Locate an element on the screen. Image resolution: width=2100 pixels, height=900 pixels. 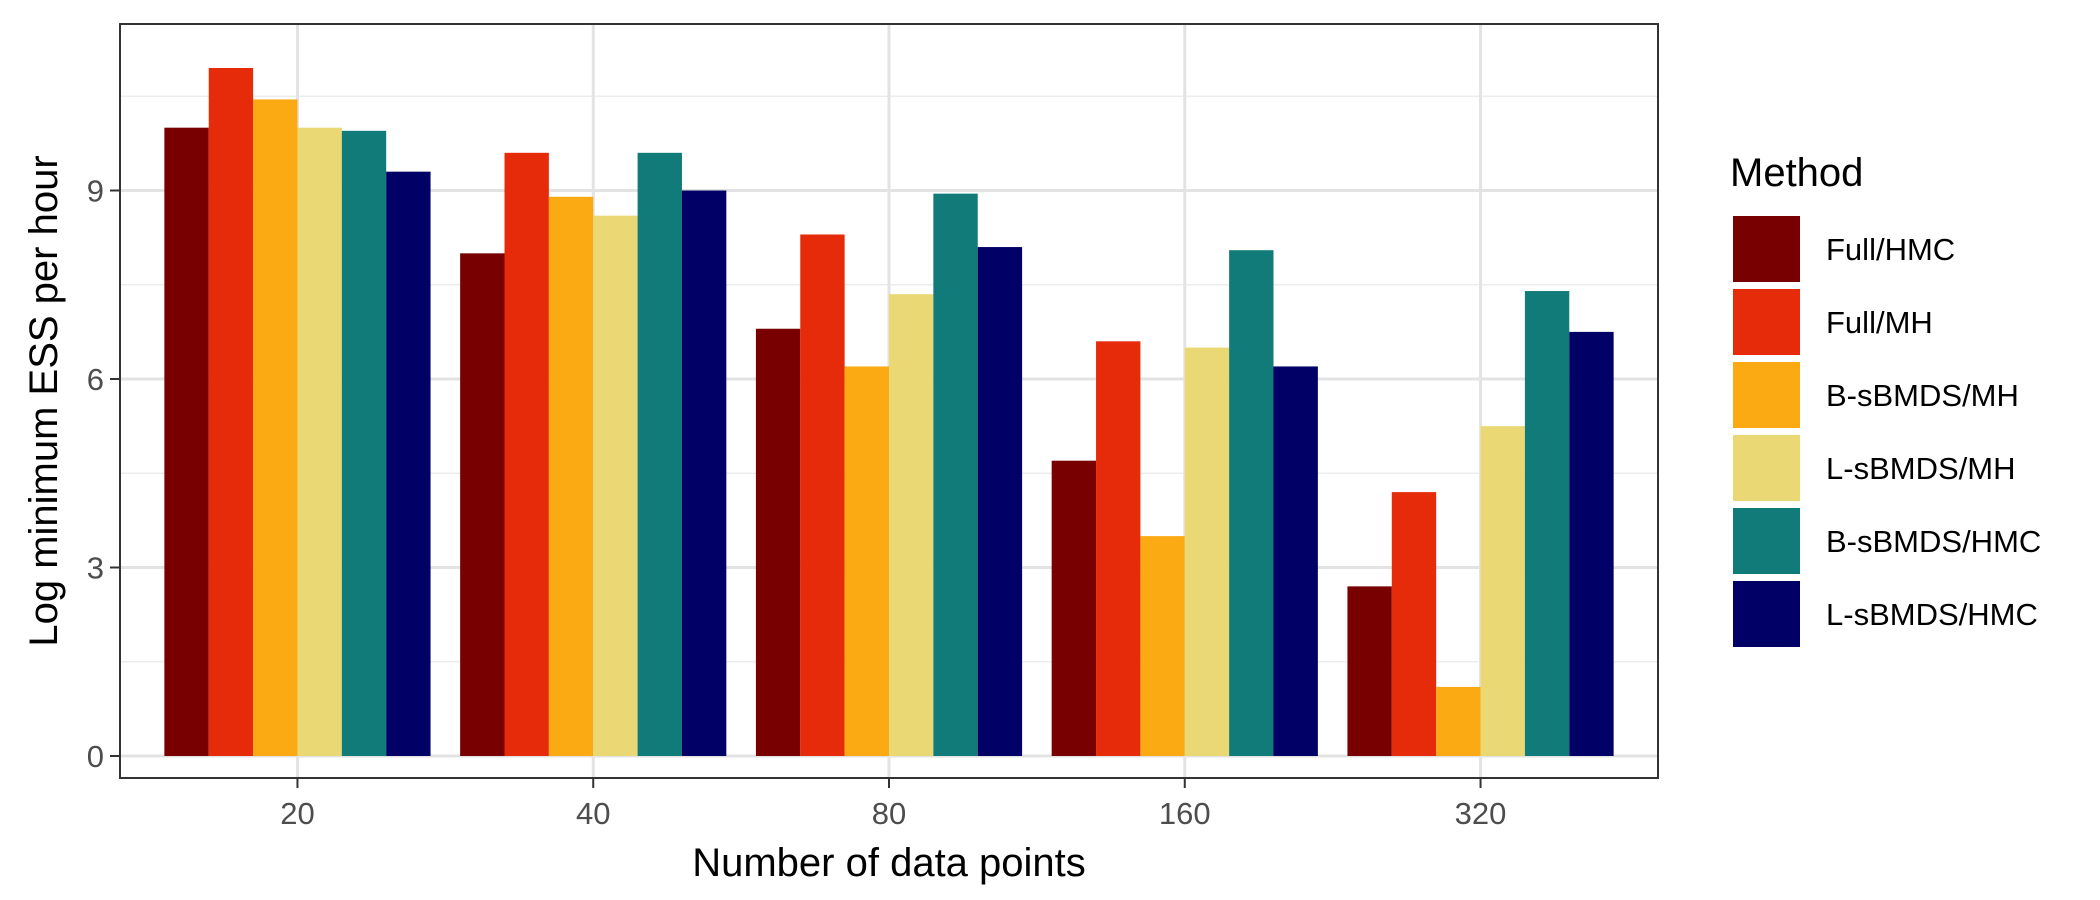
legend-item: Full/MH is located at coordinates (1833, 322).